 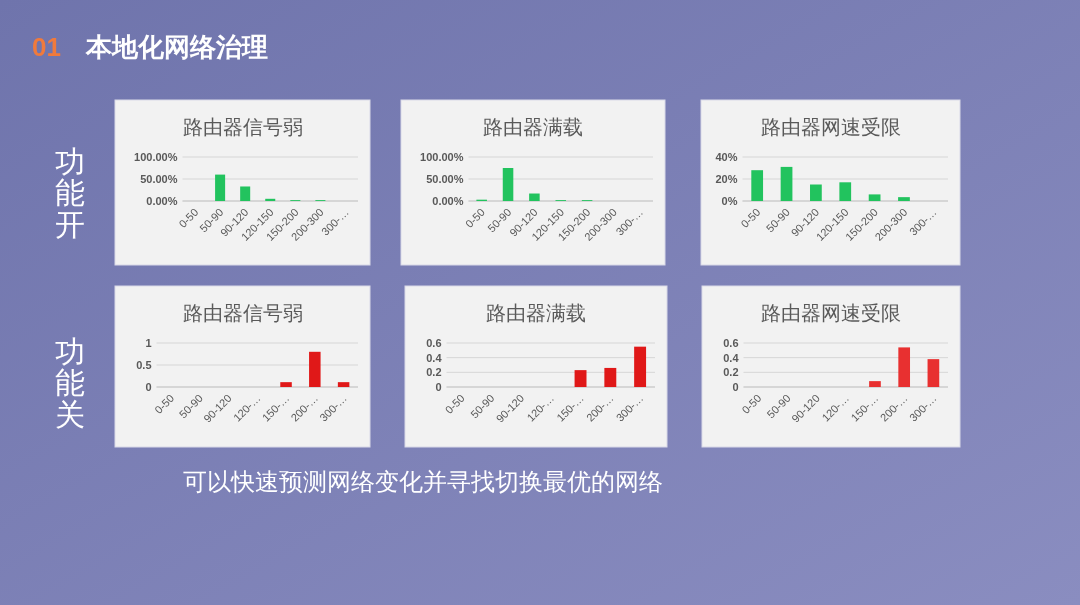 I want to click on y-tick-label: 1, so click(x=148, y=343).